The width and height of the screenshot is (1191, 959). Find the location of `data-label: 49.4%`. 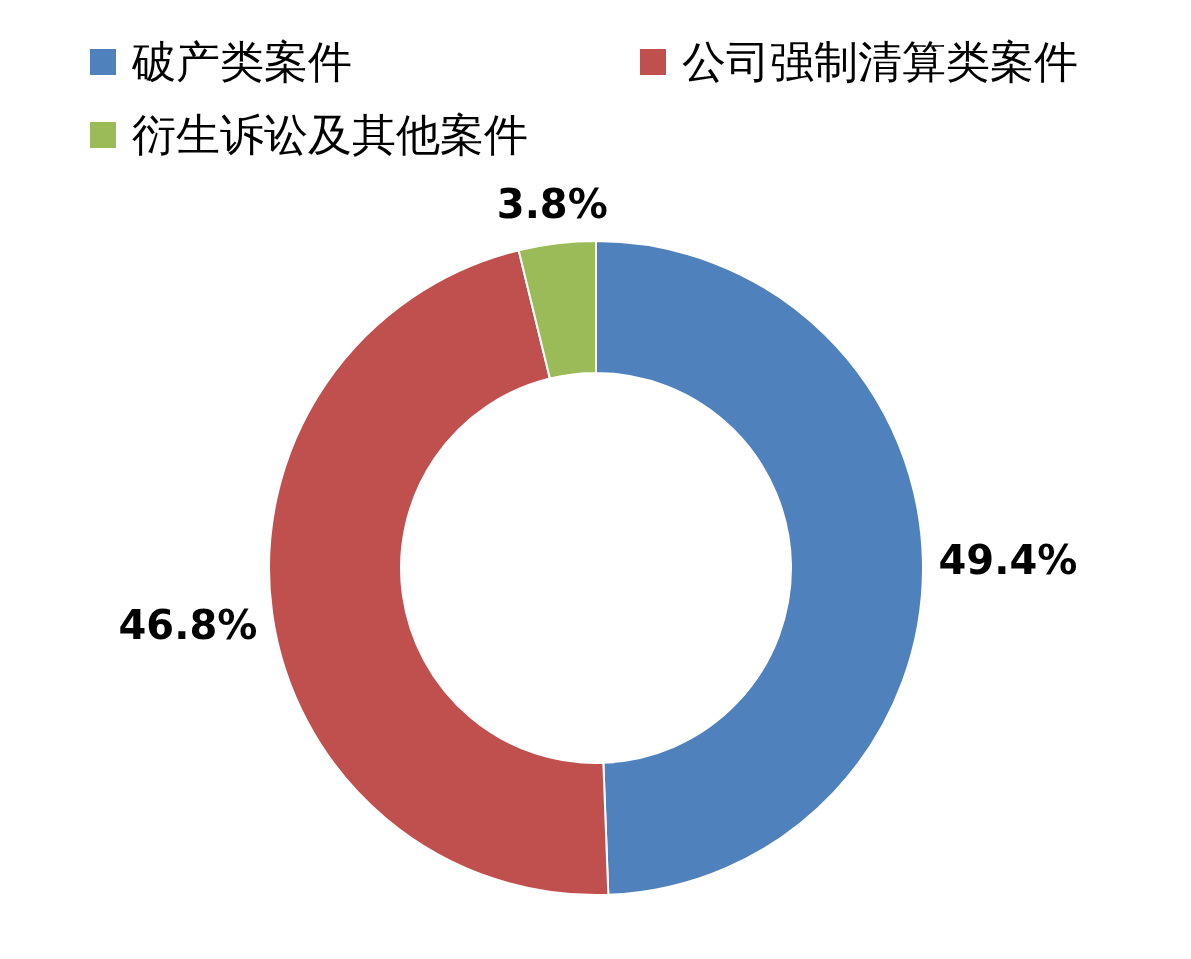

data-label: 49.4% is located at coordinates (1008, 560).